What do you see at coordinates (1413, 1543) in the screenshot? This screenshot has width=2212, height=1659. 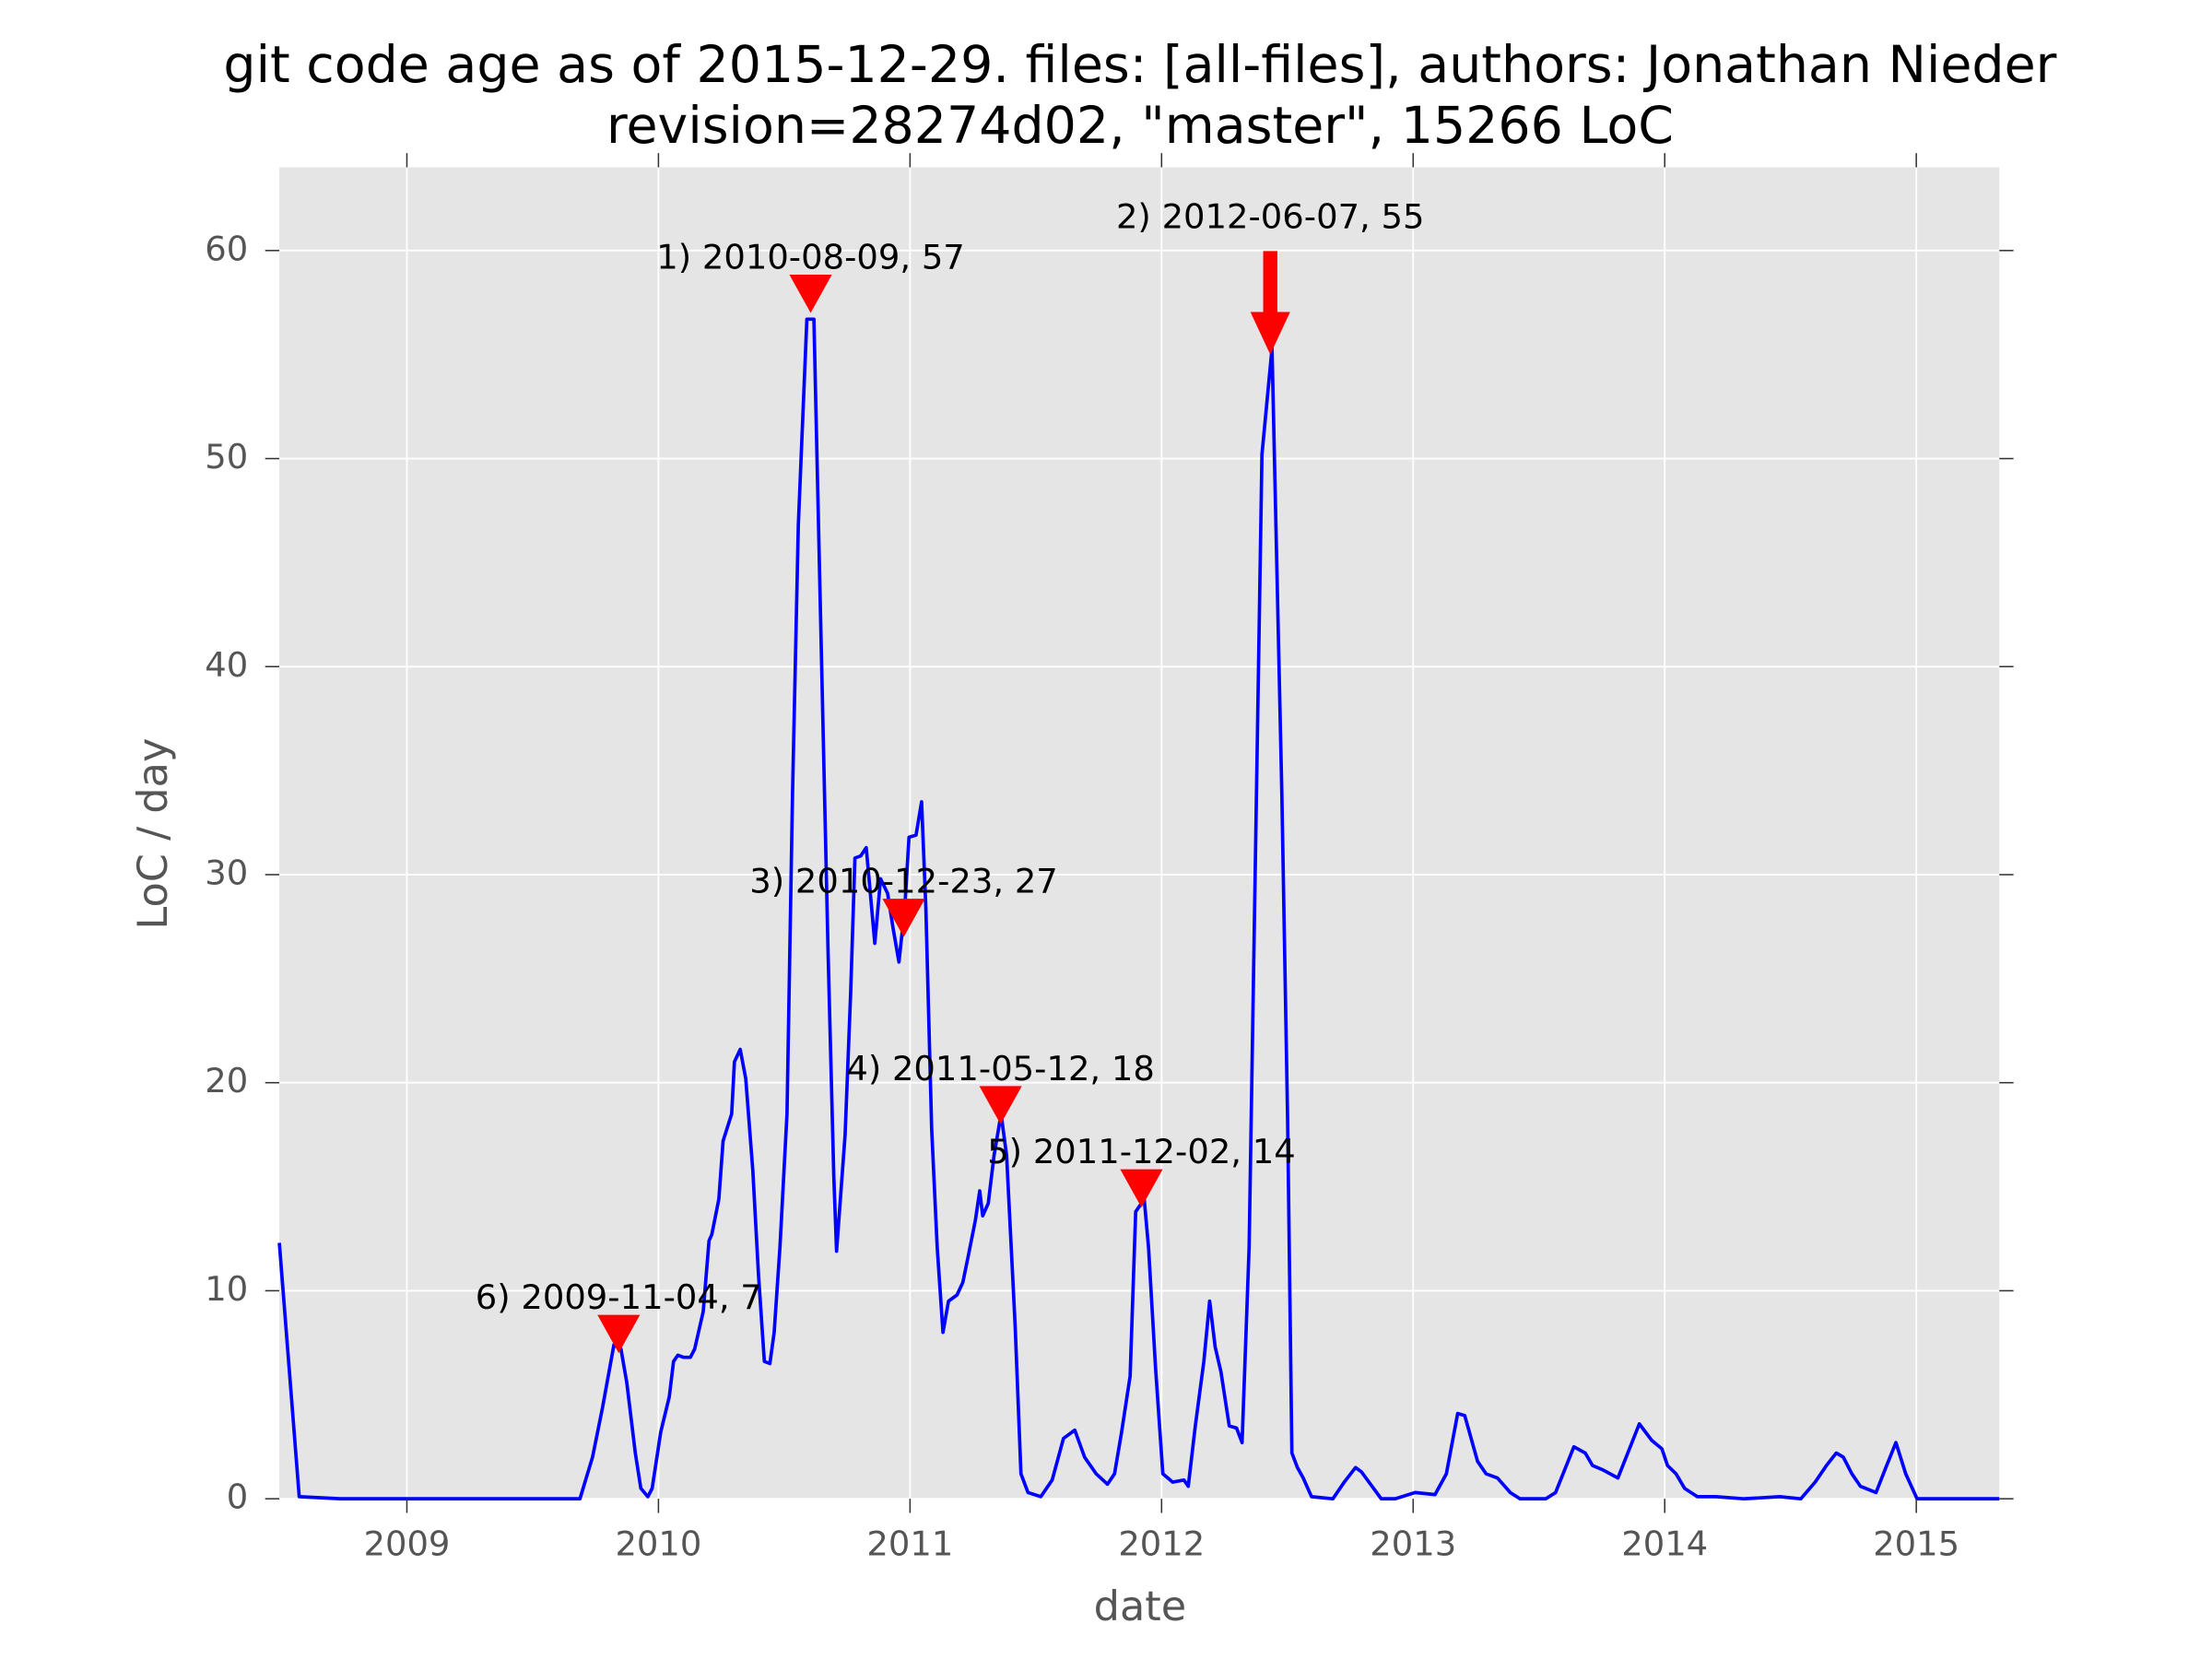 I see `x-tick-label: 2013` at bounding box center [1413, 1543].